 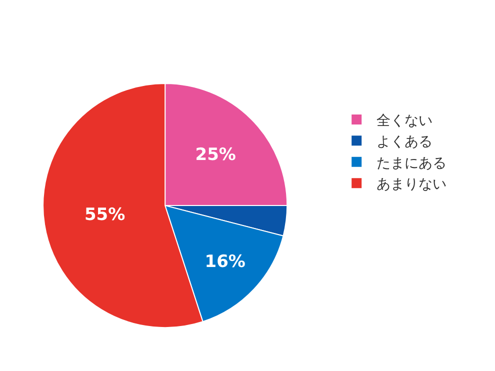 What do you see at coordinates (411, 184) in the screenshot?
I see `legend-label: あまりない` at bounding box center [411, 184].